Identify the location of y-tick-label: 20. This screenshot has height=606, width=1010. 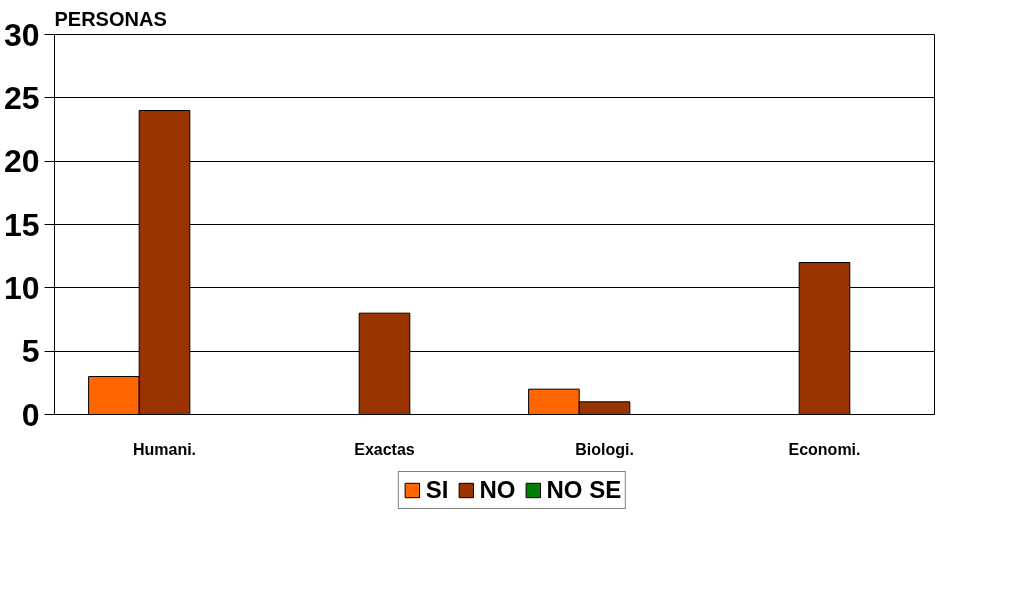
(21, 161).